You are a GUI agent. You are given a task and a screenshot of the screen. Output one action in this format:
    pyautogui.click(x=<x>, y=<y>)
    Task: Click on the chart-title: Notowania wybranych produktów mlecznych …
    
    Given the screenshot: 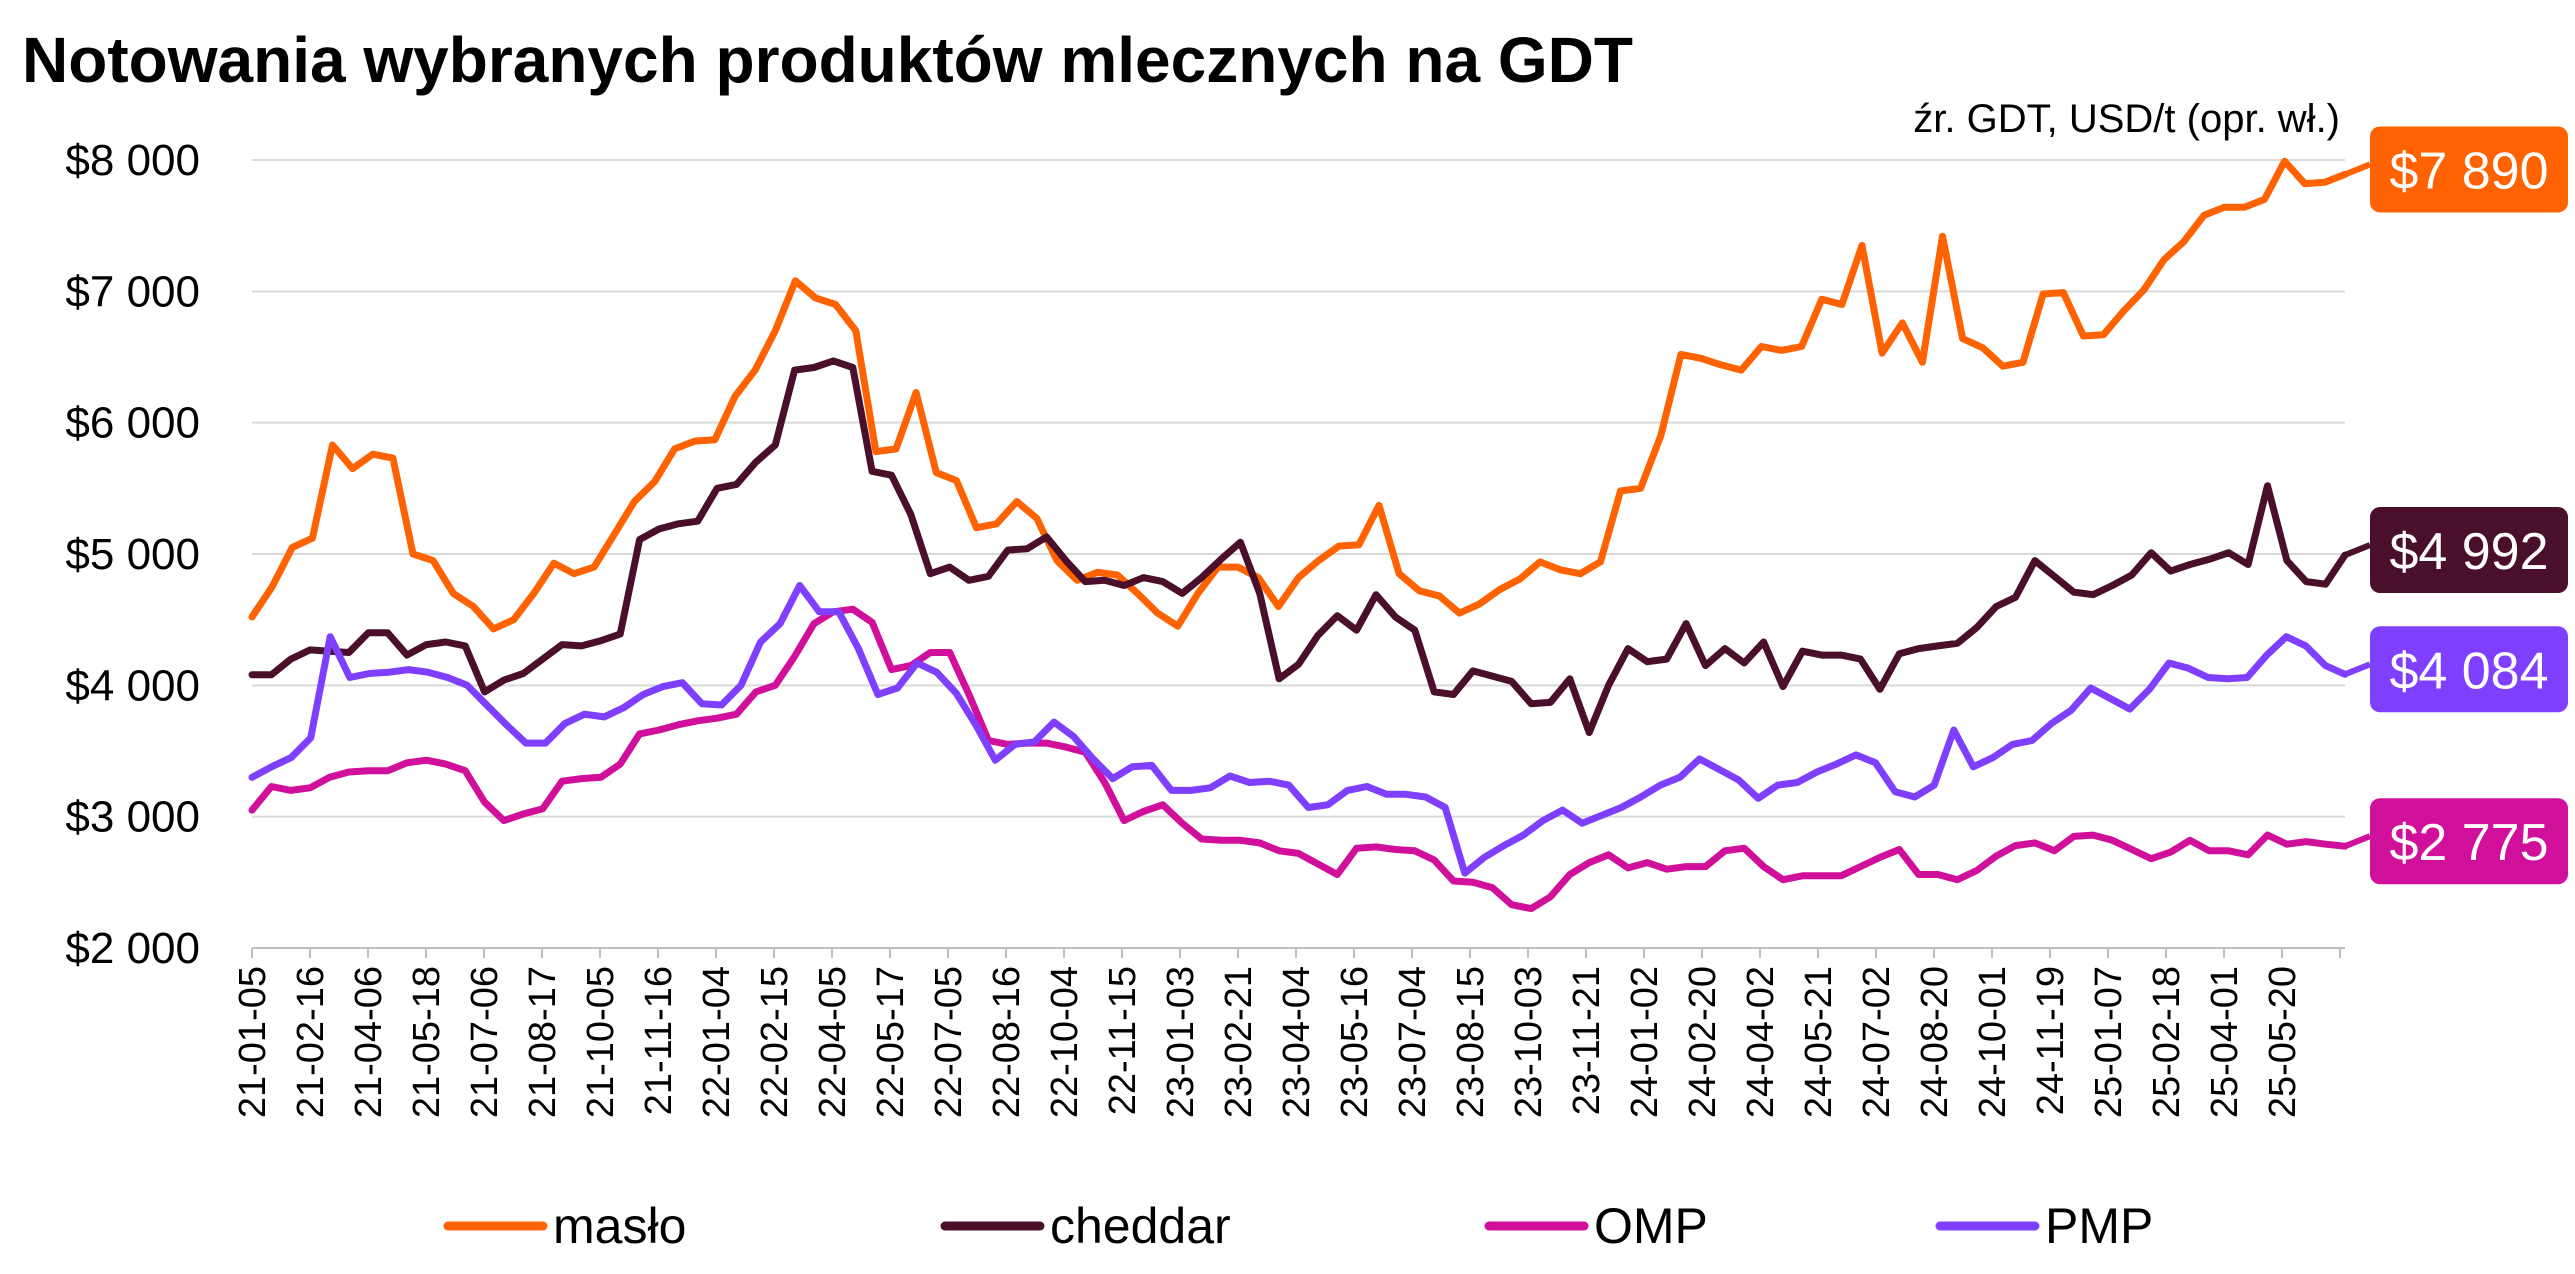 What is the action you would take?
    pyautogui.click(x=827, y=60)
    